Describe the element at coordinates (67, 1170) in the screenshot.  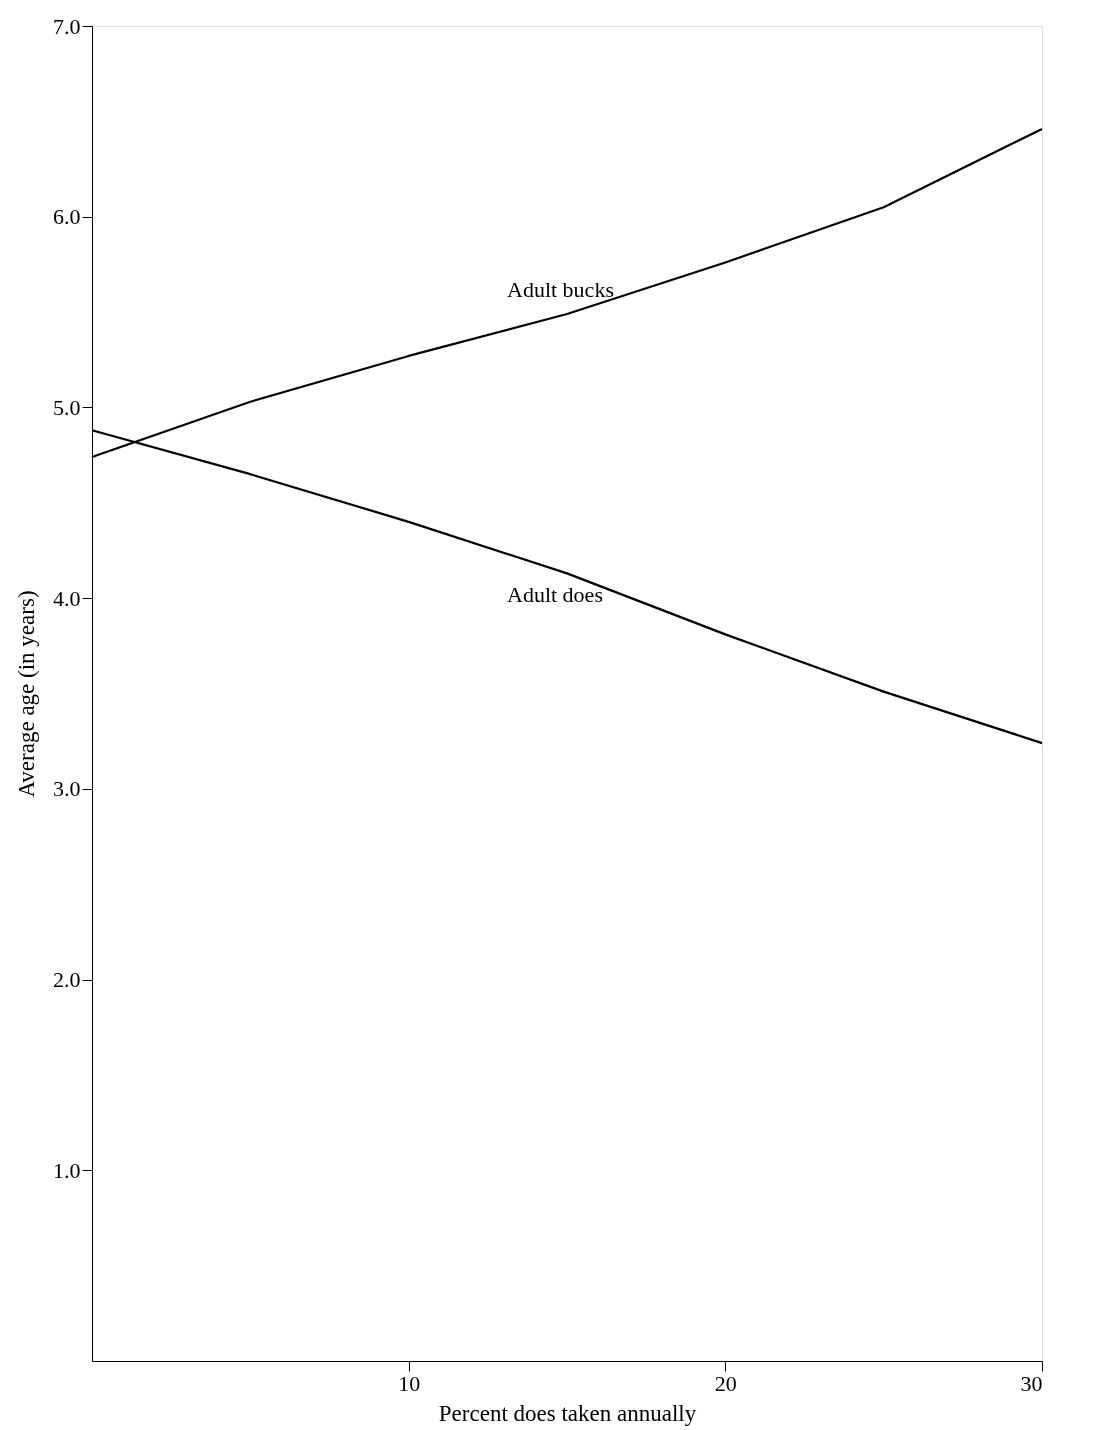
I see `y-tick-label: 1.0` at that location.